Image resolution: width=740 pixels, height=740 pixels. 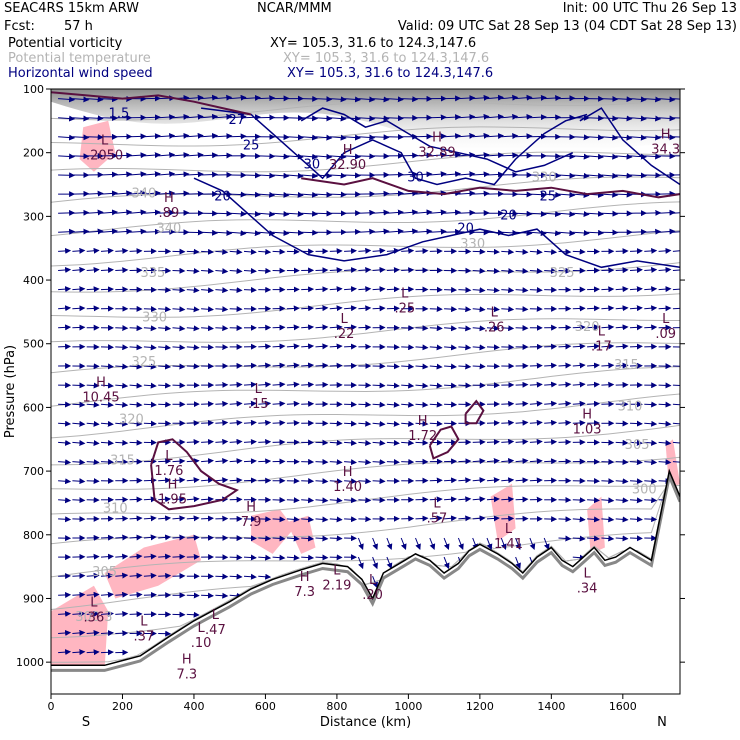 What do you see at coordinates (644, 489) in the screenshot?
I see `theta-label: 300` at bounding box center [644, 489].